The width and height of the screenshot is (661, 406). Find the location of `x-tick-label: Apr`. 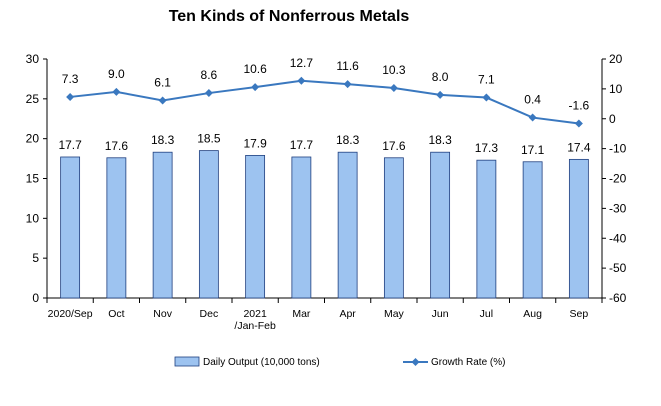

x-tick-label: Apr is located at coordinates (347, 314).